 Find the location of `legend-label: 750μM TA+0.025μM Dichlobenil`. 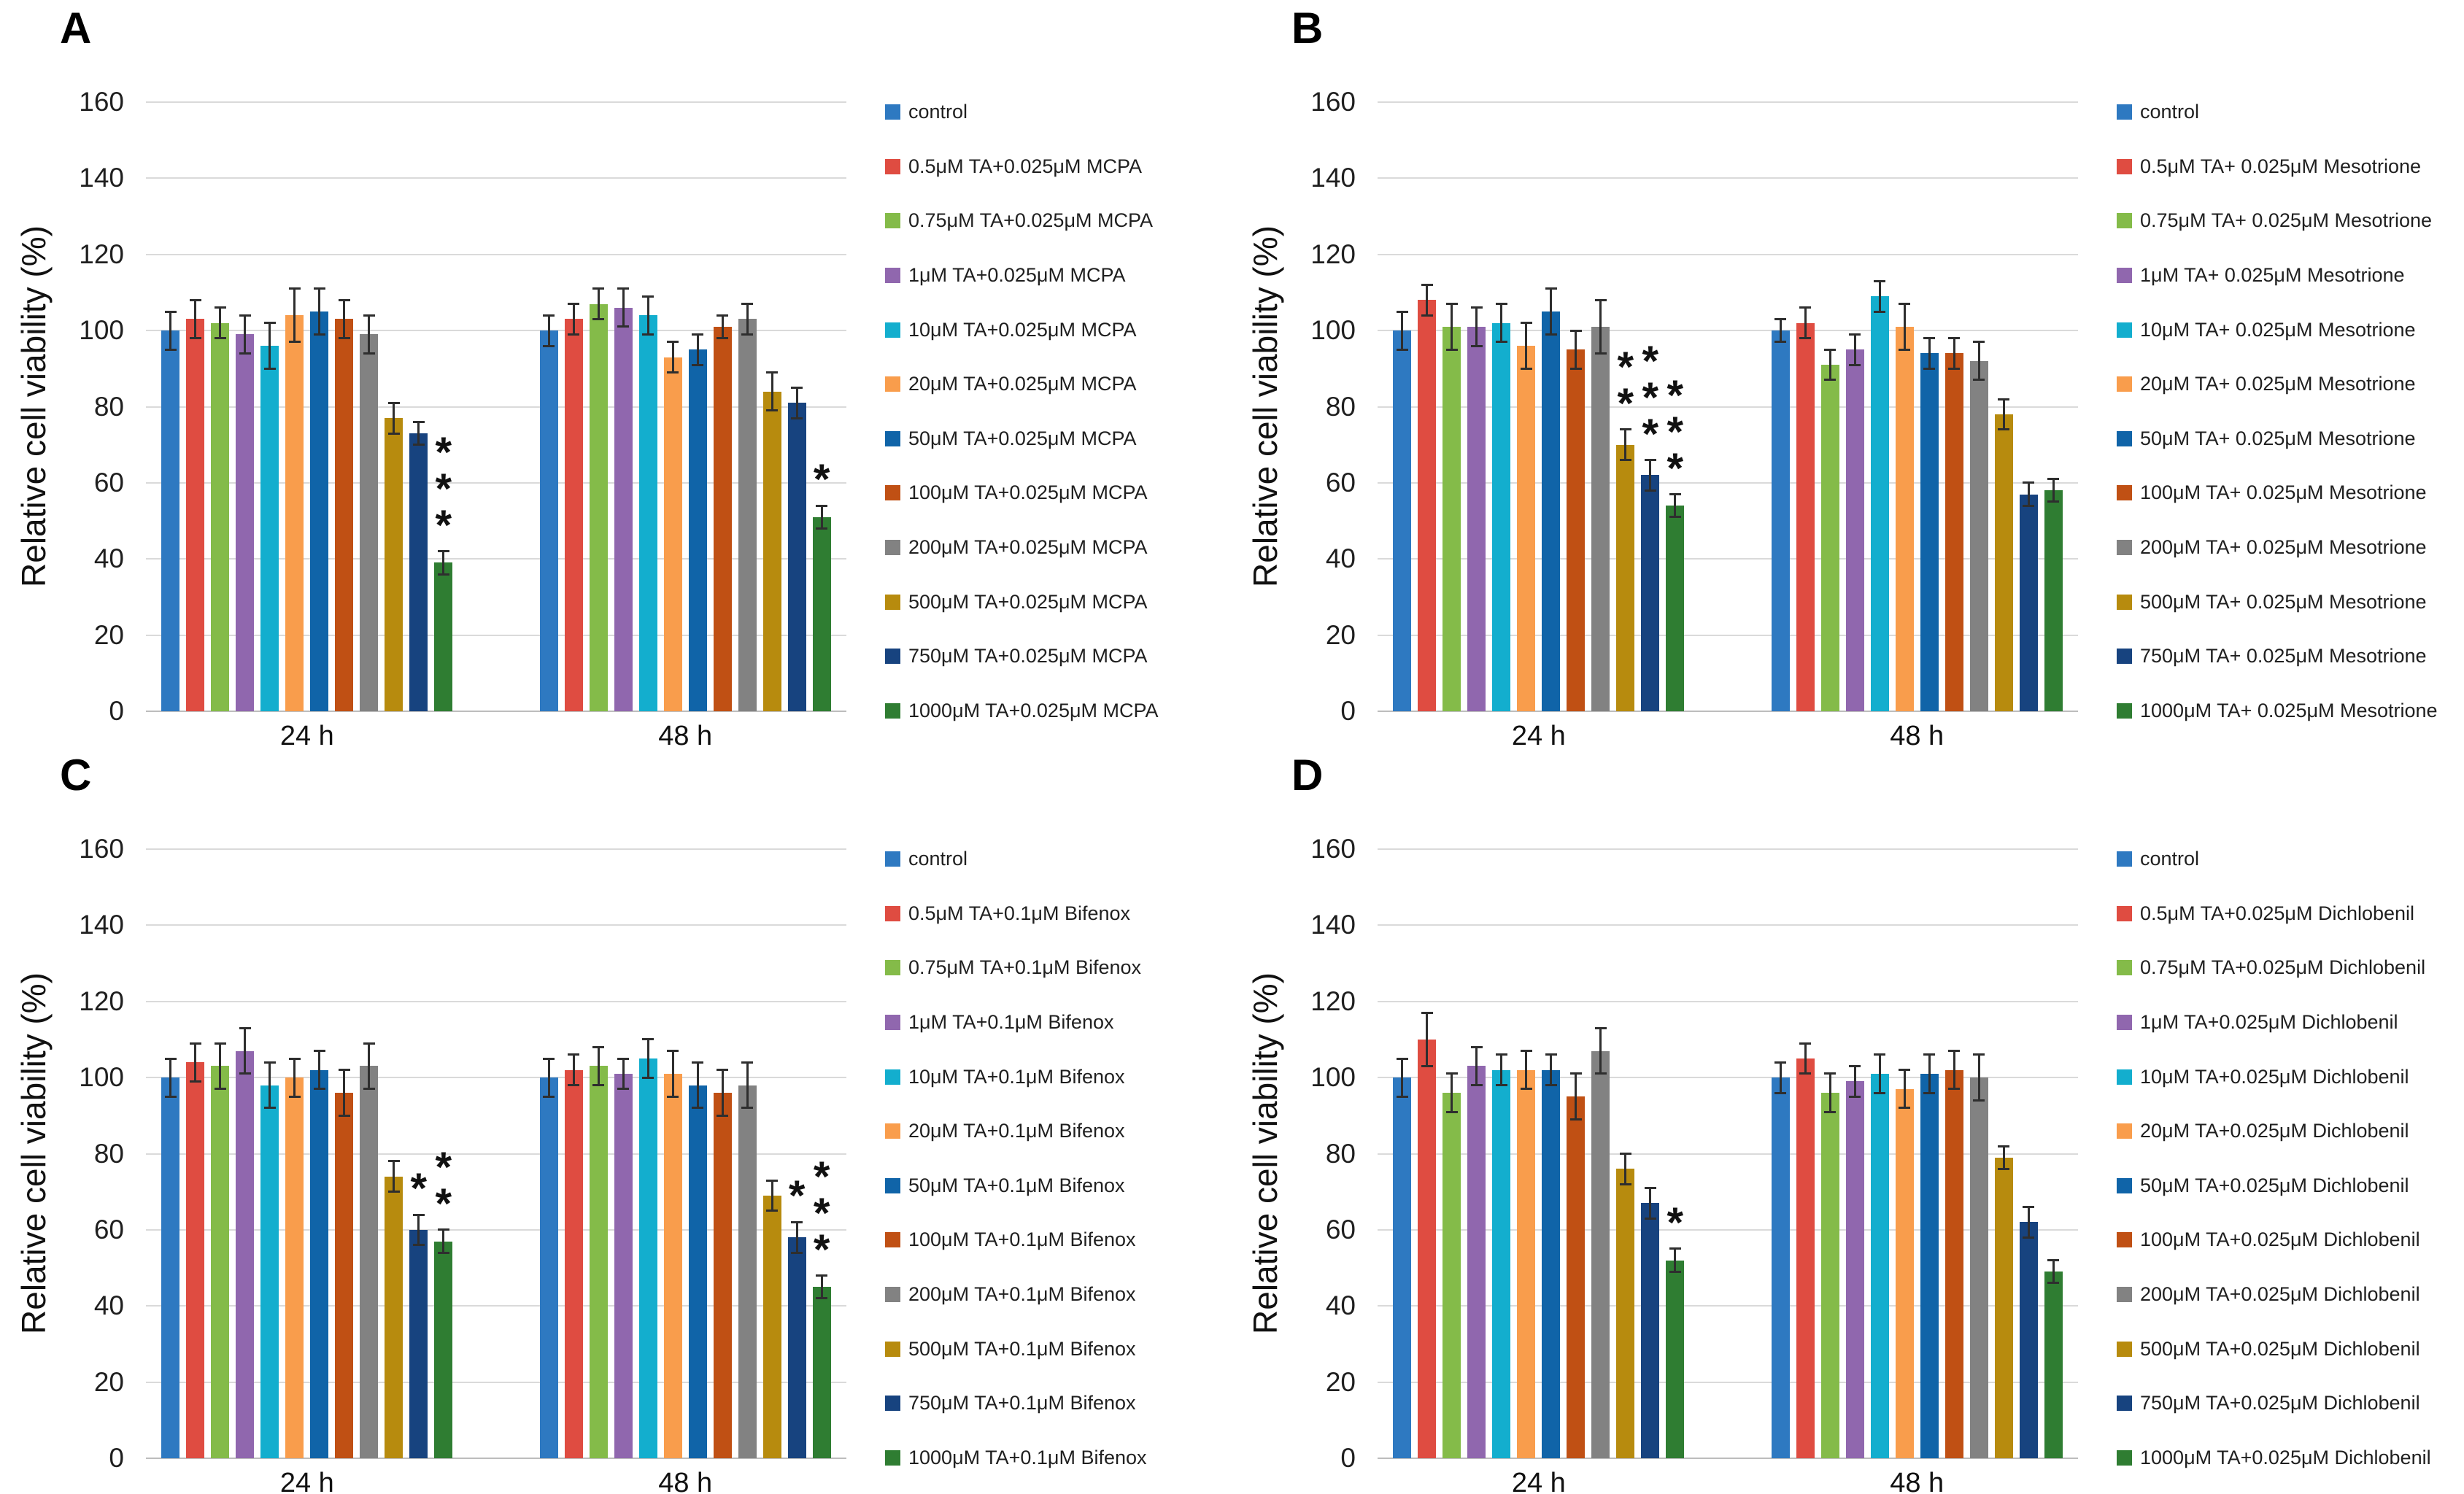

legend-label: 750μM TA+0.025μM Dichlobenil is located at coordinates (2280, 1403).